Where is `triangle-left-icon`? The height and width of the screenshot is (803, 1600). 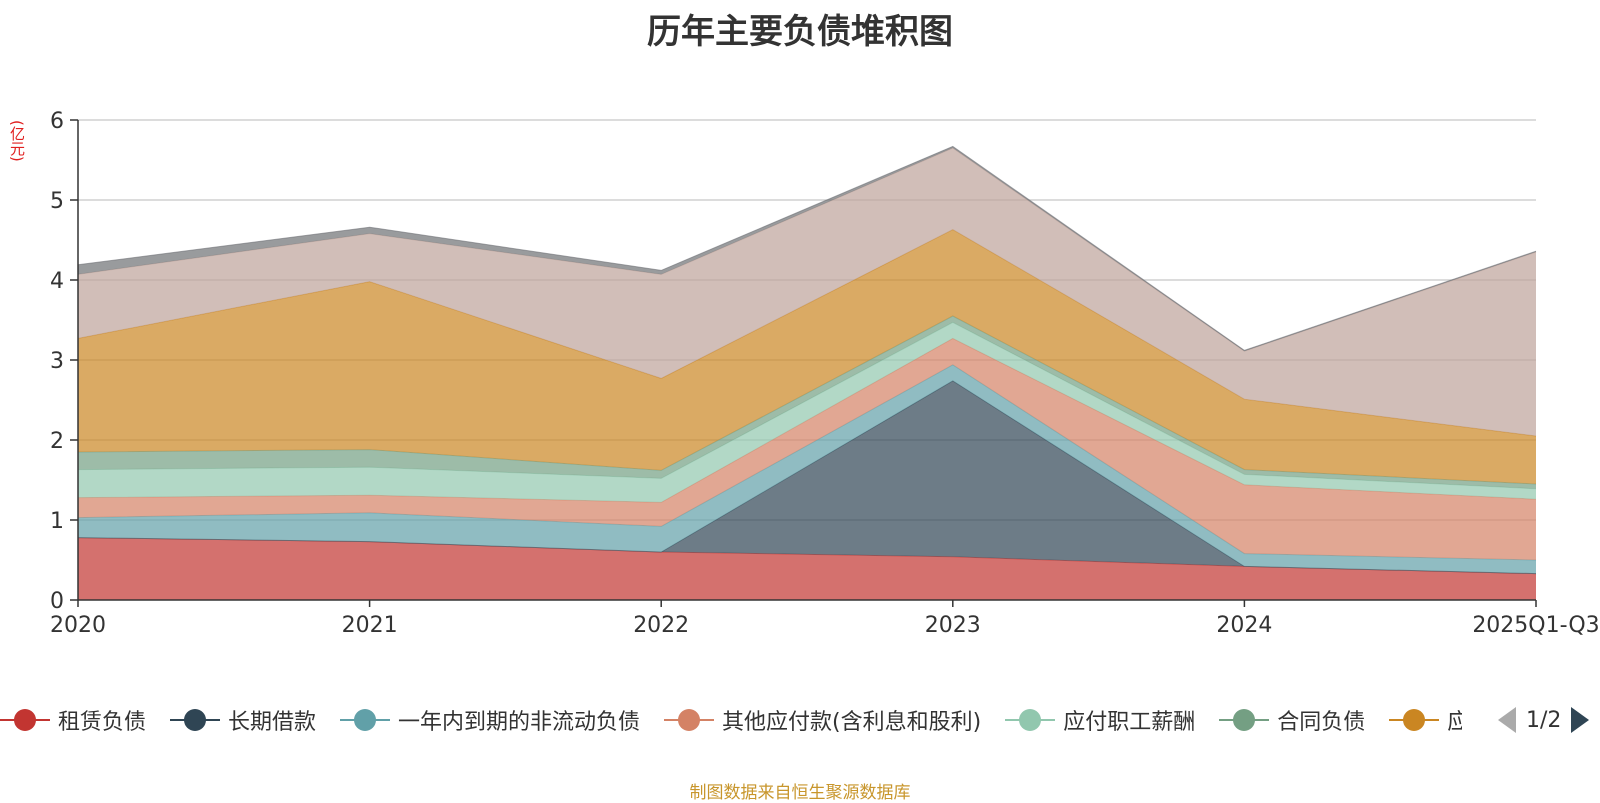
triangle-left-icon is located at coordinates (1507, 720).